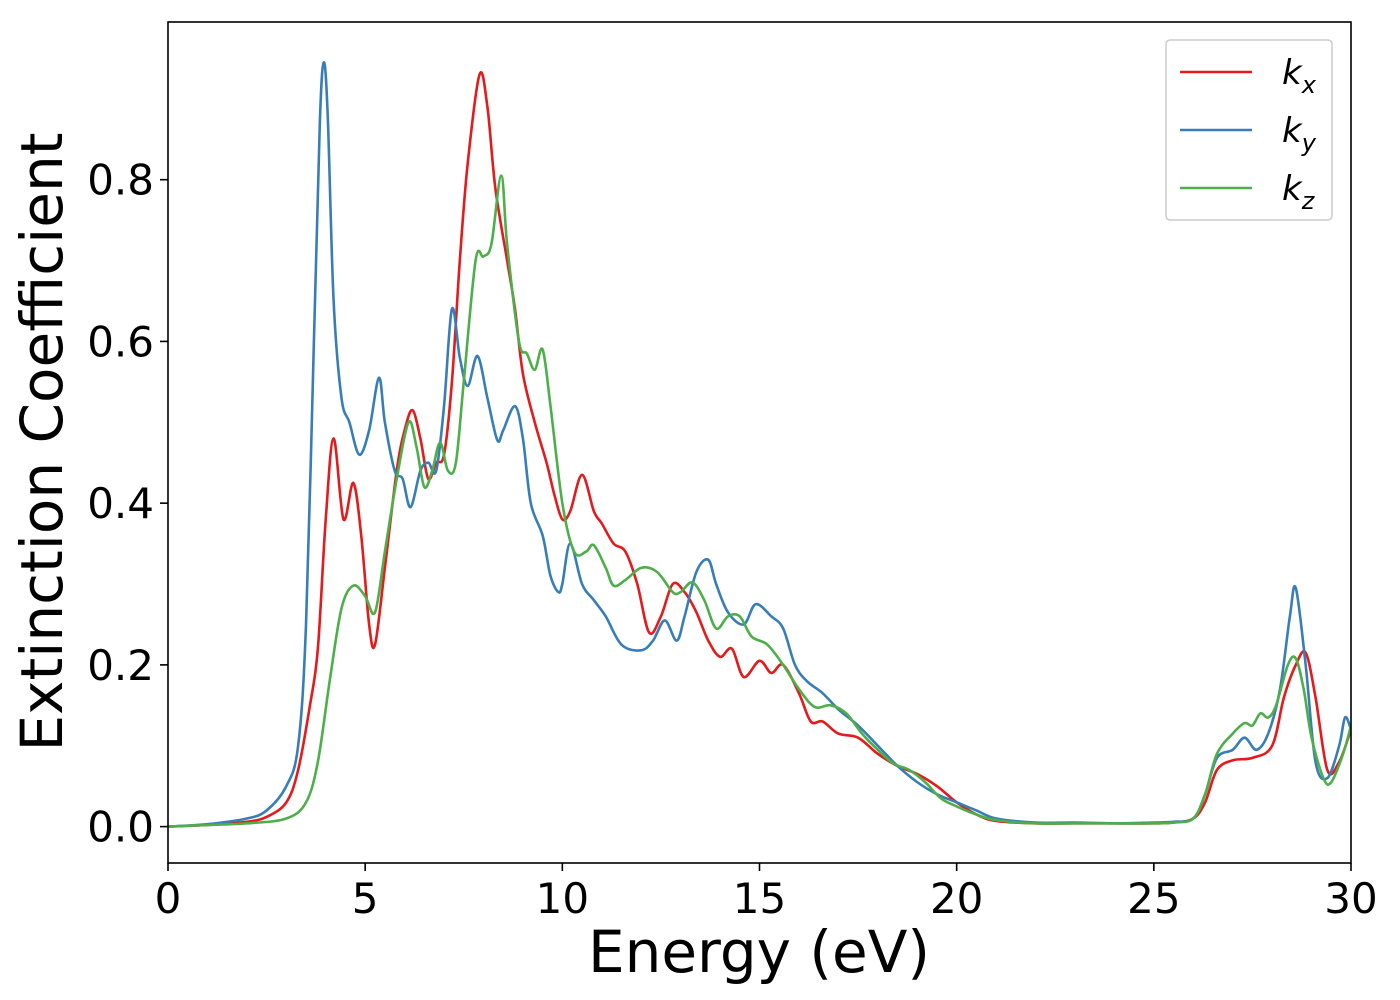 The width and height of the screenshot is (1400, 1000). Describe the element at coordinates (759, 952) in the screenshot. I see `x-axis-label: Energy (eV)` at that location.